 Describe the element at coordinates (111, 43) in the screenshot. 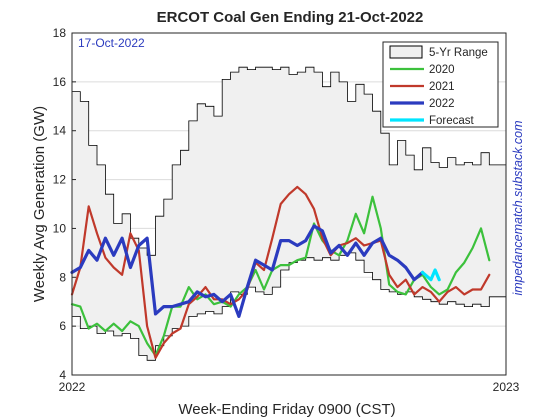

I see `date-annotation: 17-Oct-2022` at that location.